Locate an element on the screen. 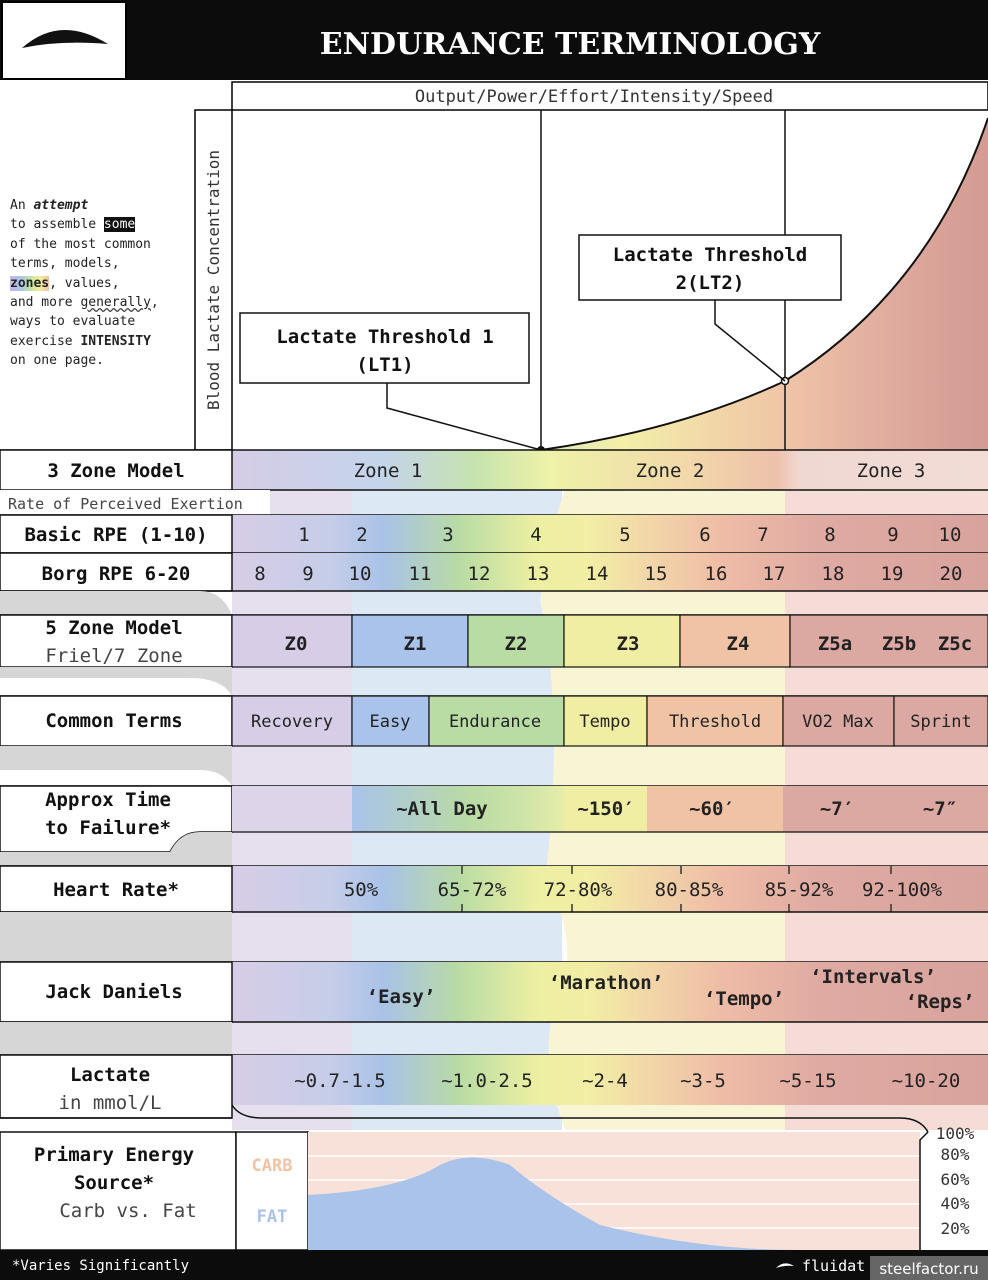 The height and width of the screenshot is (1280, 988). zone5-value: Z5c is located at coordinates (955, 644).